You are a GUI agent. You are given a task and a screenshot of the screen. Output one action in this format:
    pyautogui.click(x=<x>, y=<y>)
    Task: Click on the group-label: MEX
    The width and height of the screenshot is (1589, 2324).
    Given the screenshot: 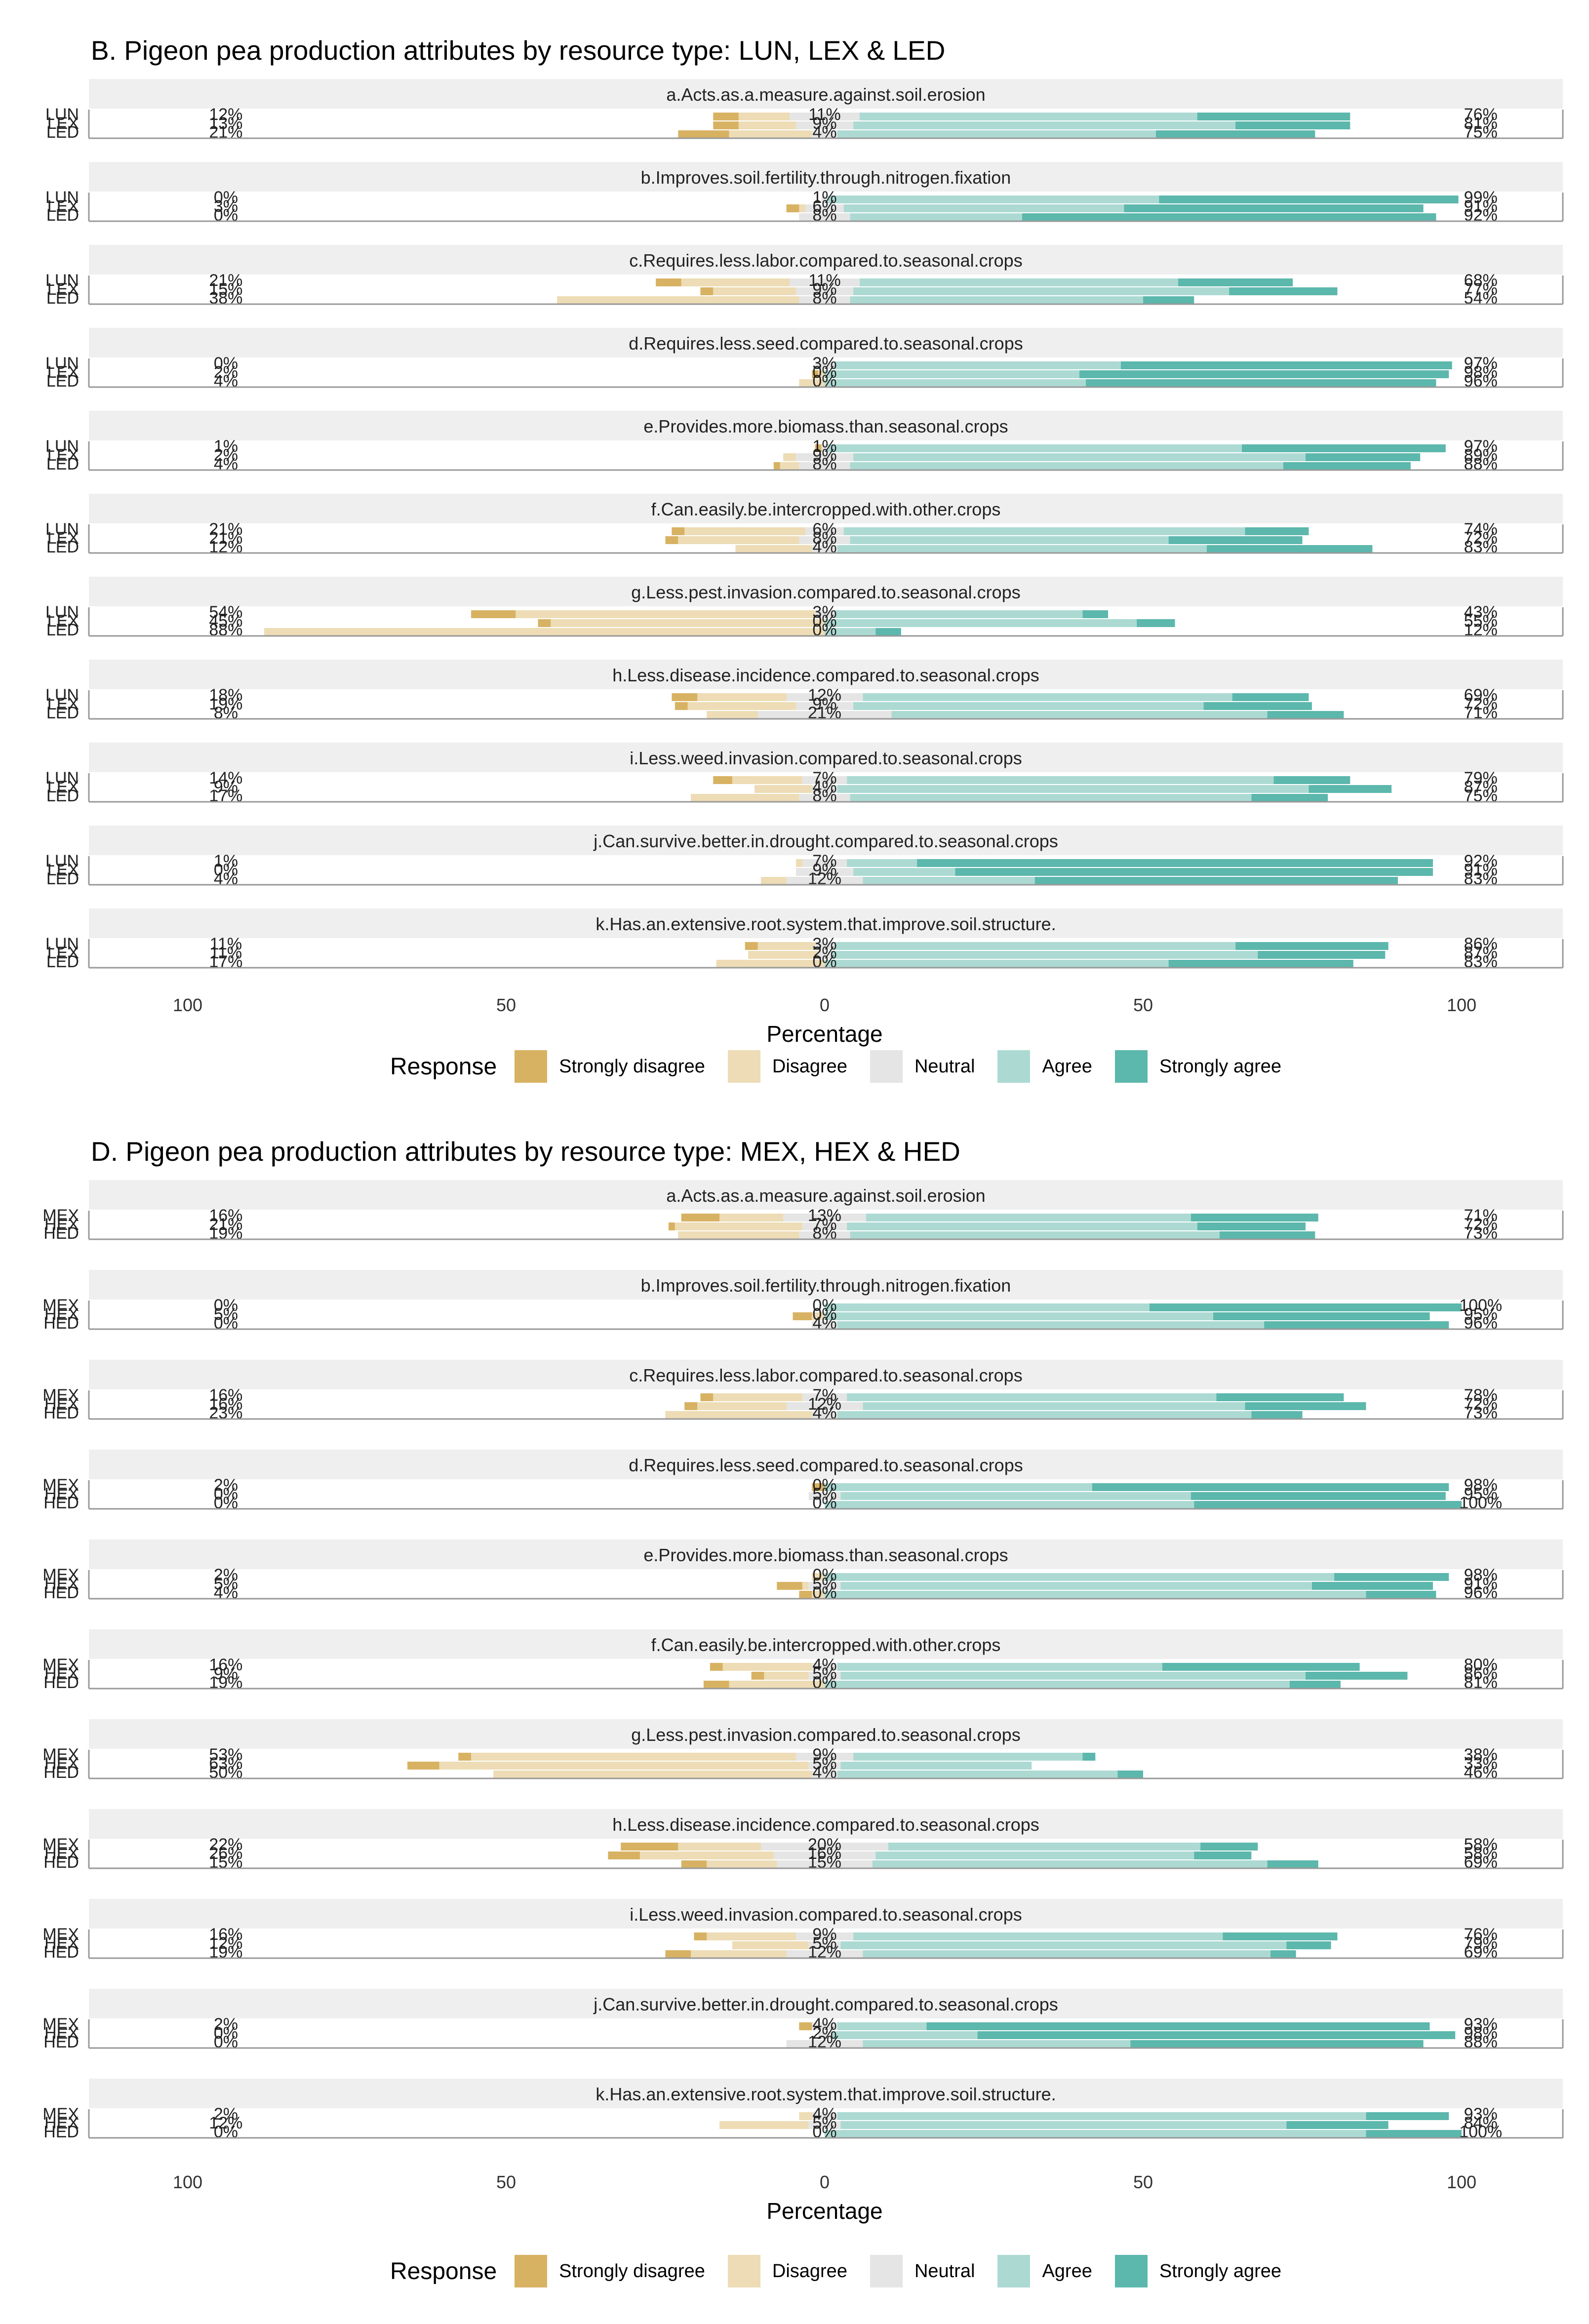 What is the action you would take?
    pyautogui.click(x=60, y=1215)
    